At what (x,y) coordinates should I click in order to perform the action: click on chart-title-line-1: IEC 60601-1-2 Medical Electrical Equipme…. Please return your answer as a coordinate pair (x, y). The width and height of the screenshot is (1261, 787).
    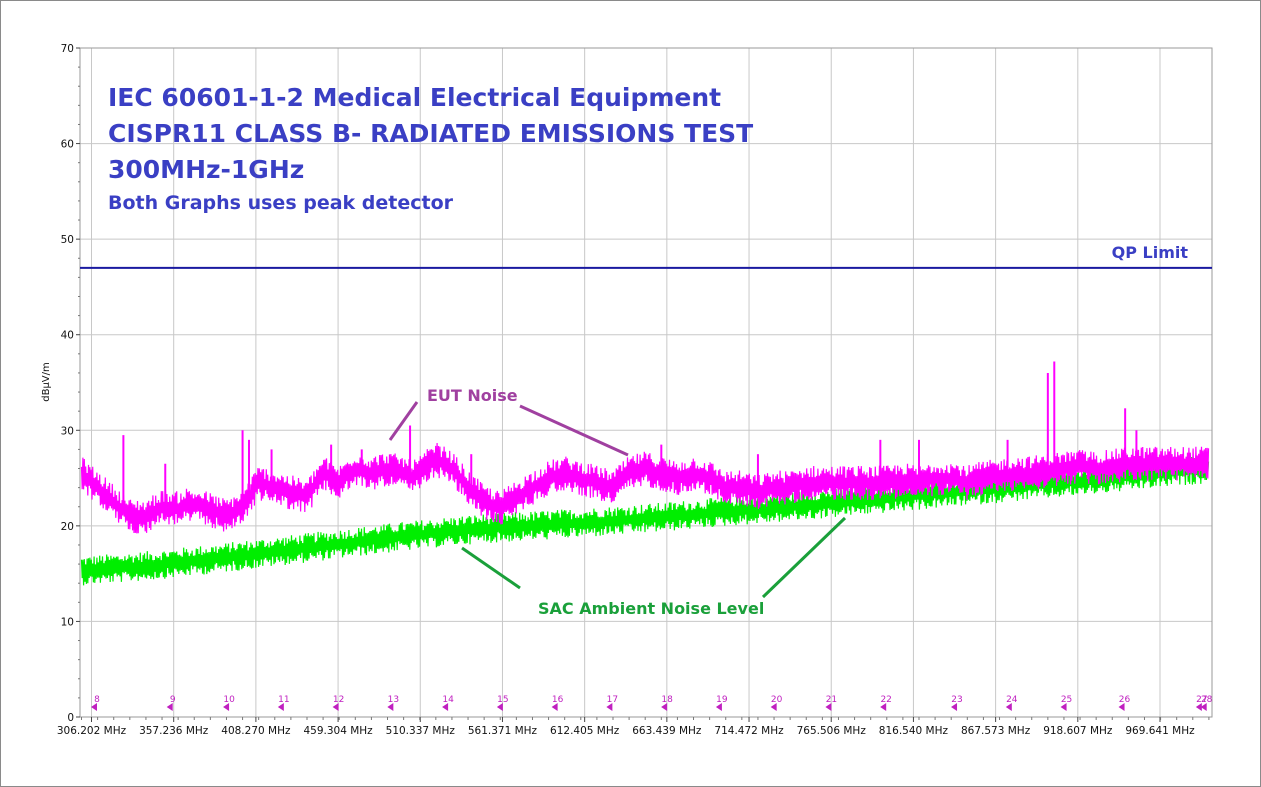
    Looking at the image, I should click on (414, 97).